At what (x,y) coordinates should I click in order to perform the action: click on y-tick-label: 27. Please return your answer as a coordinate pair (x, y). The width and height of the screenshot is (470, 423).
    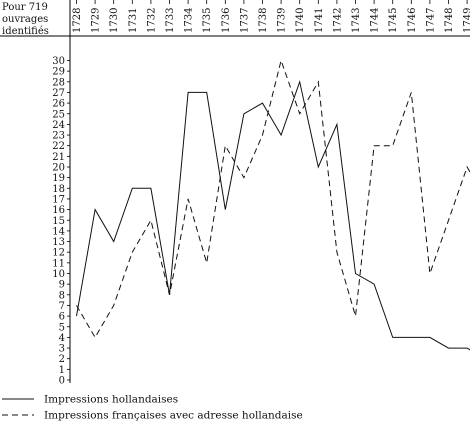
    Looking at the image, I should click on (58, 93).